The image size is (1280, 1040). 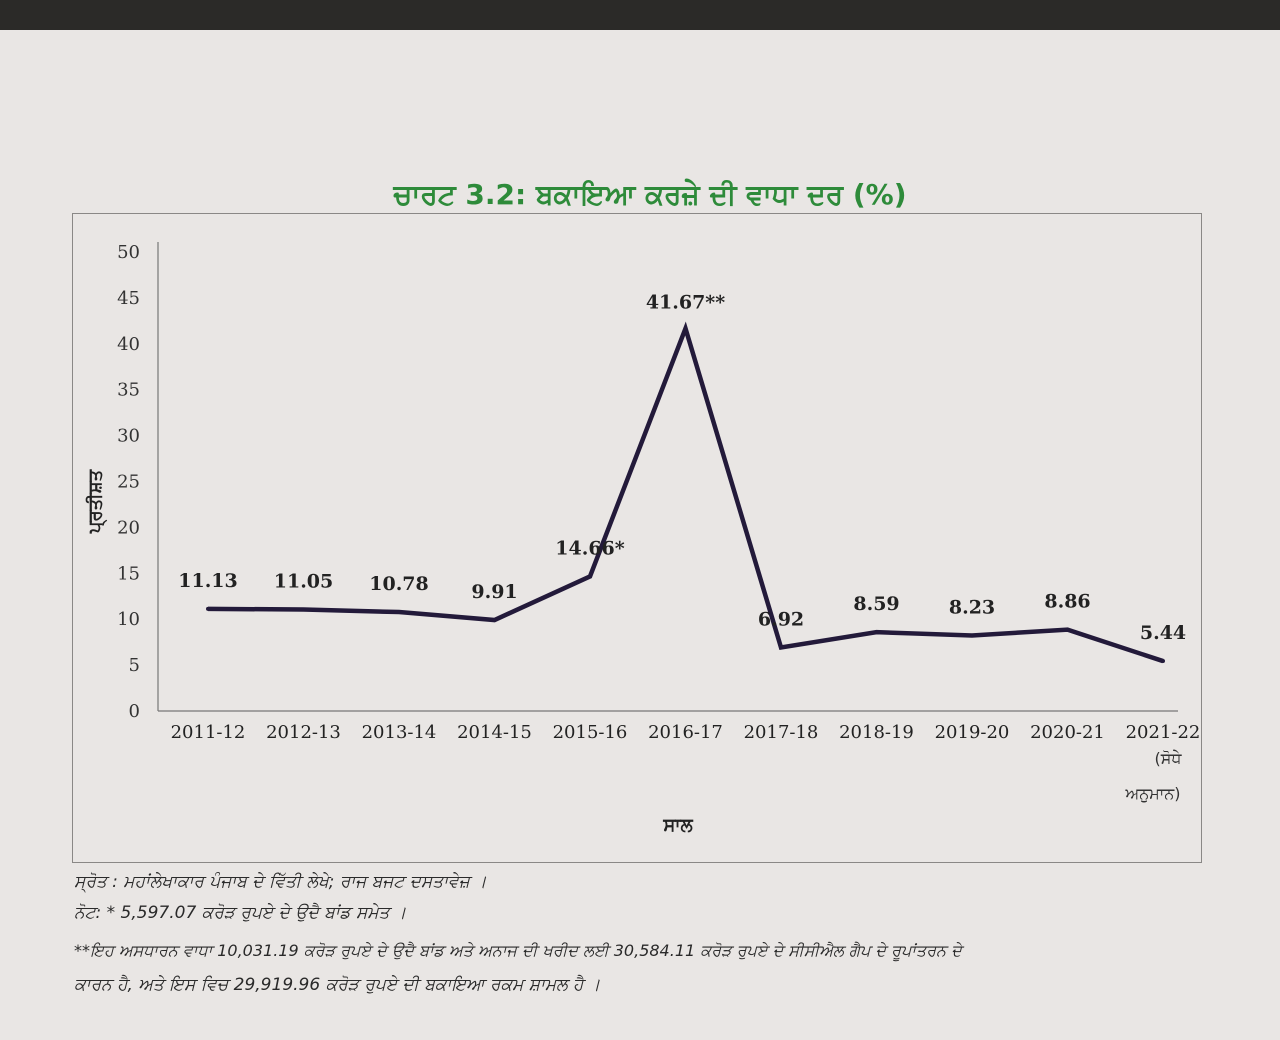 What do you see at coordinates (972, 607) in the screenshot?
I see `data-label: 8.23` at bounding box center [972, 607].